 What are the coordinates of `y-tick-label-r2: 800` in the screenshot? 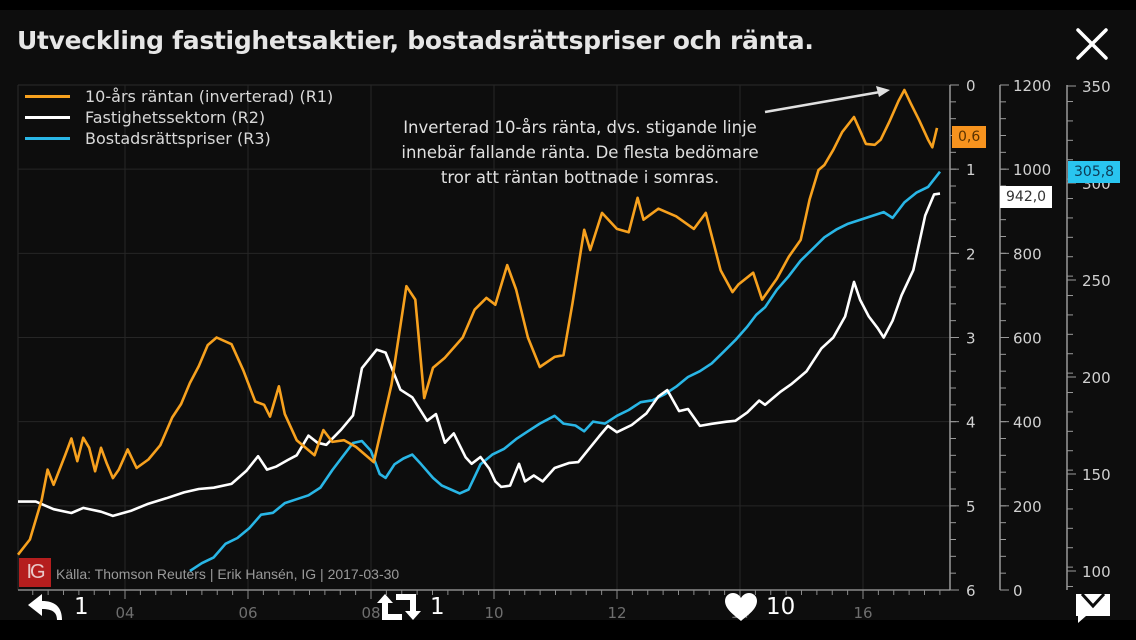 It's located at (1027, 254).